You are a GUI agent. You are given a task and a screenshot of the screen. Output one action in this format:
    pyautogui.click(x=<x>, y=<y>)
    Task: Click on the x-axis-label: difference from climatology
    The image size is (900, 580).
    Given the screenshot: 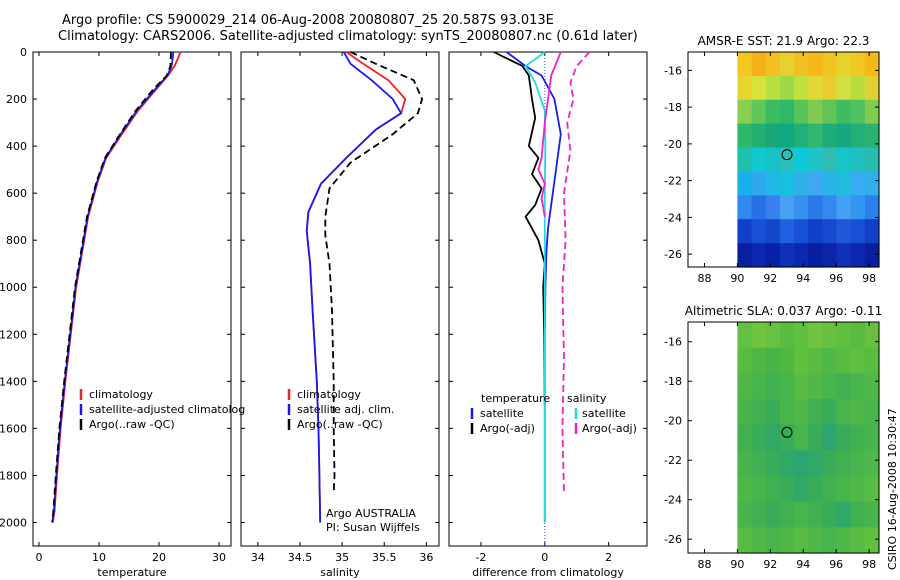 What is the action you would take?
    pyautogui.click(x=548, y=572)
    